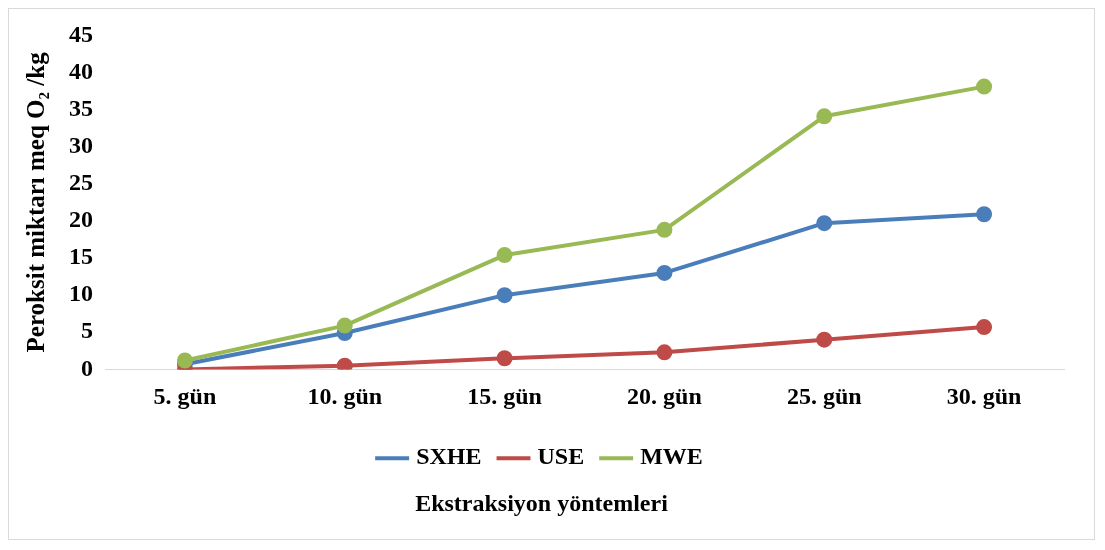  Describe the element at coordinates (504, 396) in the screenshot. I see `x-tick-label: 15. gün` at that location.